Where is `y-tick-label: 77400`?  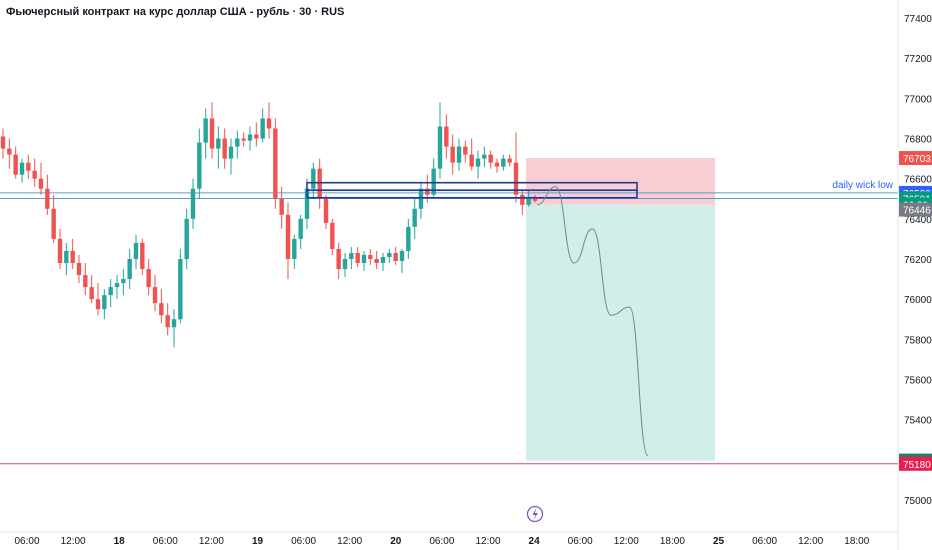 y-tick-label: 77400 is located at coordinates (918, 19).